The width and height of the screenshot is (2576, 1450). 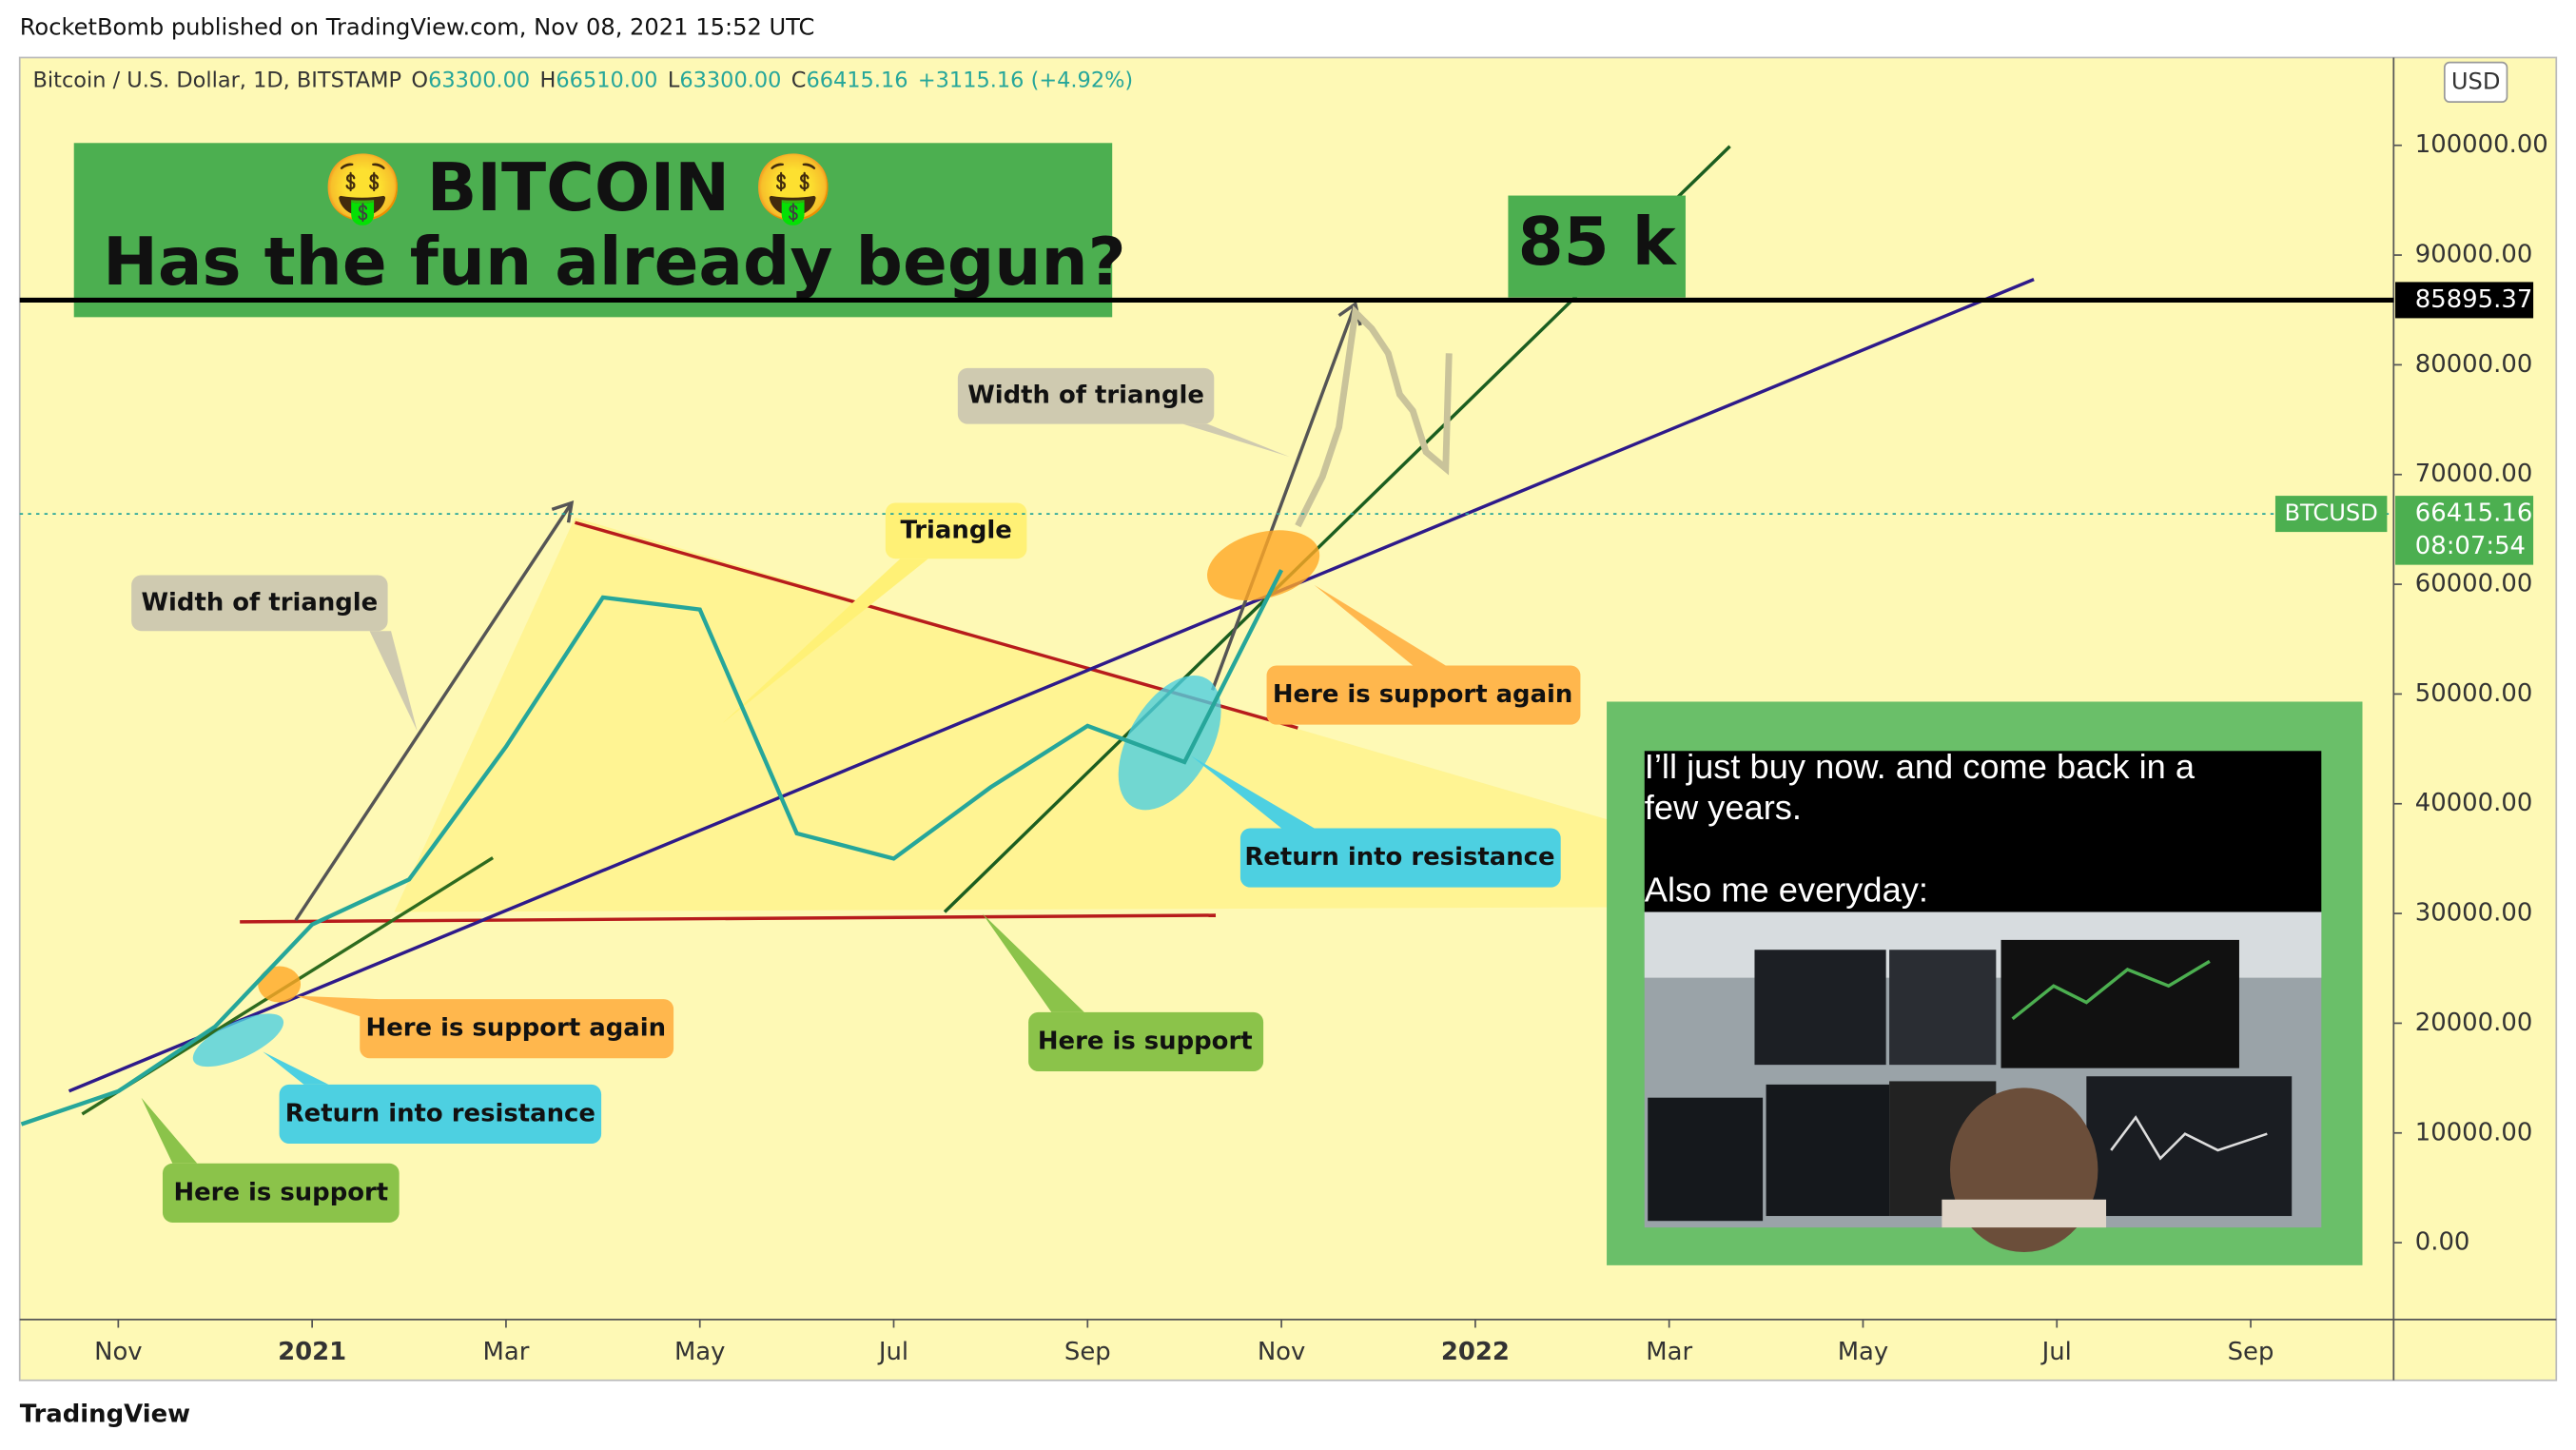 I want to click on ohlc-key: L, so click(x=674, y=80).